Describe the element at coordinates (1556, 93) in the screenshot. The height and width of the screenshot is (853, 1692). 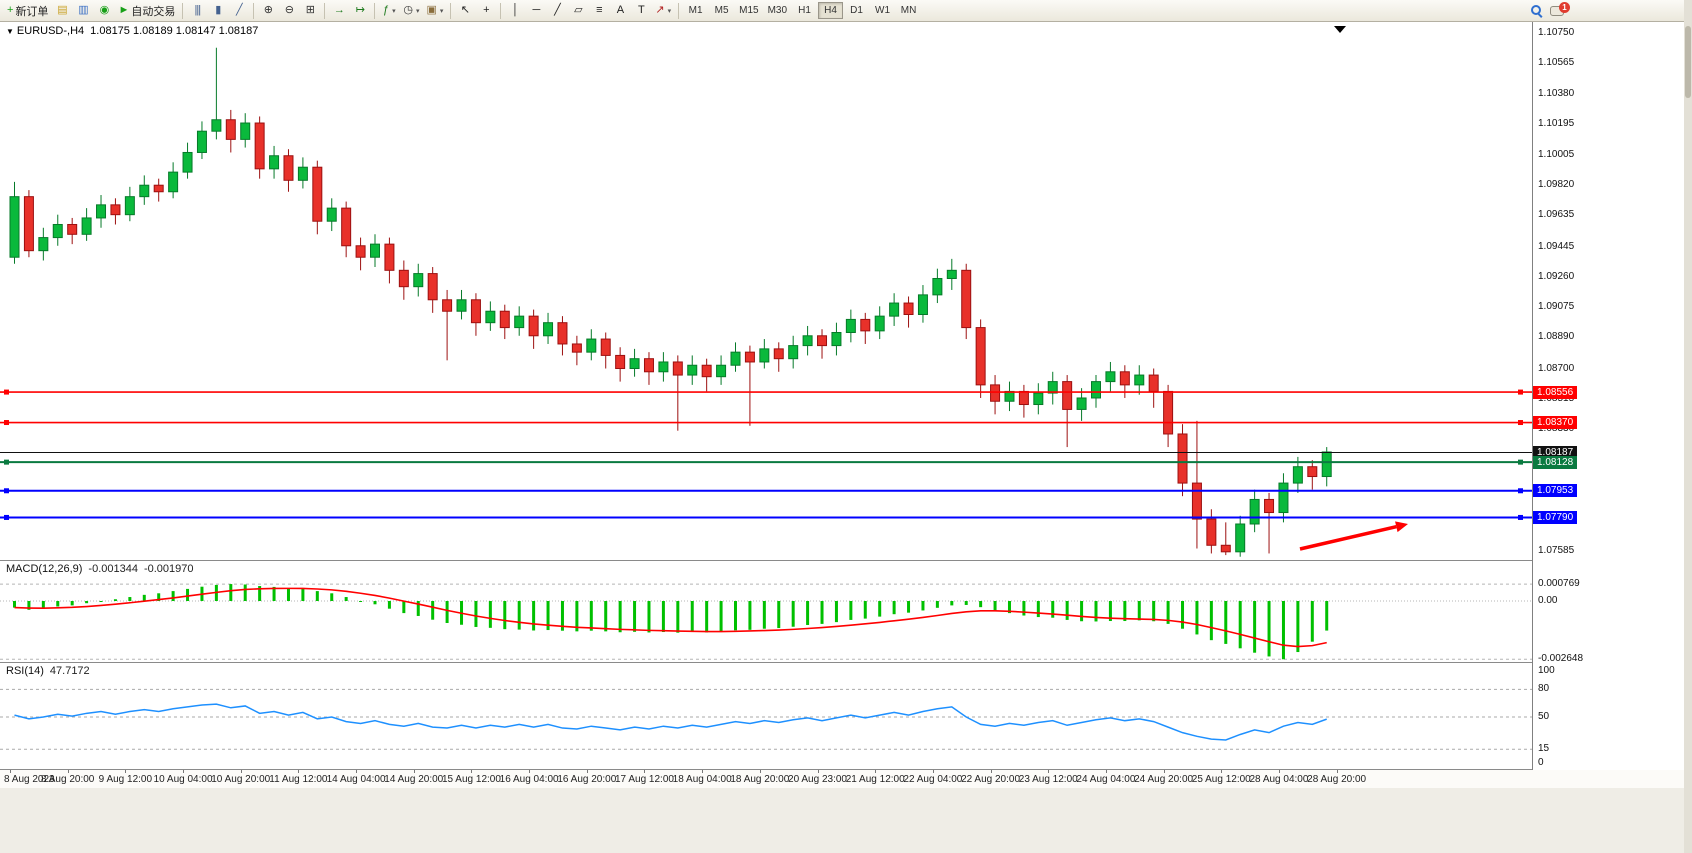
I see `price-axis-tick: 1.10380` at that location.